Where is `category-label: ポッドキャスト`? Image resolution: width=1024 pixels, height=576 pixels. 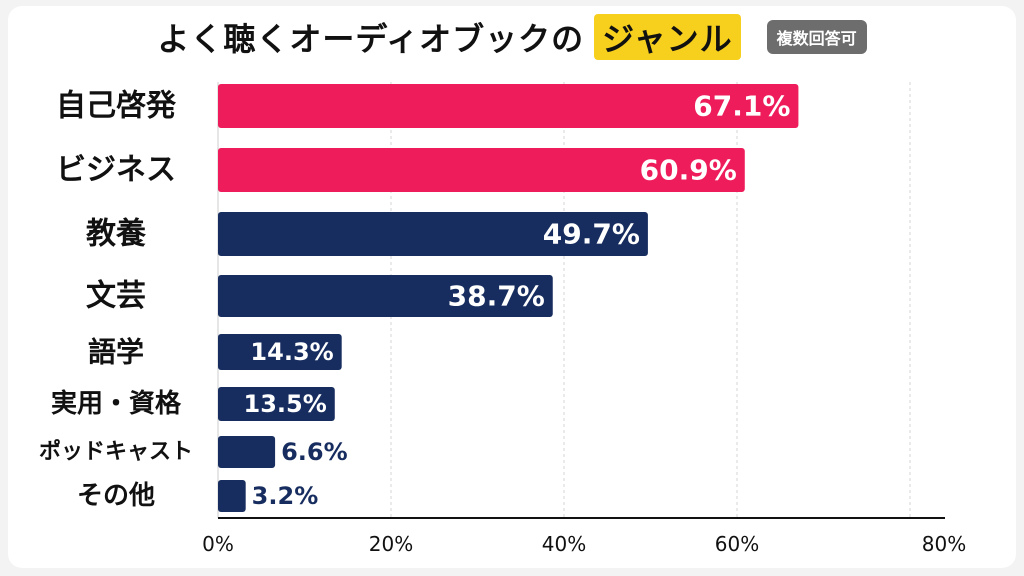
category-label: ポッドキャスト is located at coordinates (116, 452).